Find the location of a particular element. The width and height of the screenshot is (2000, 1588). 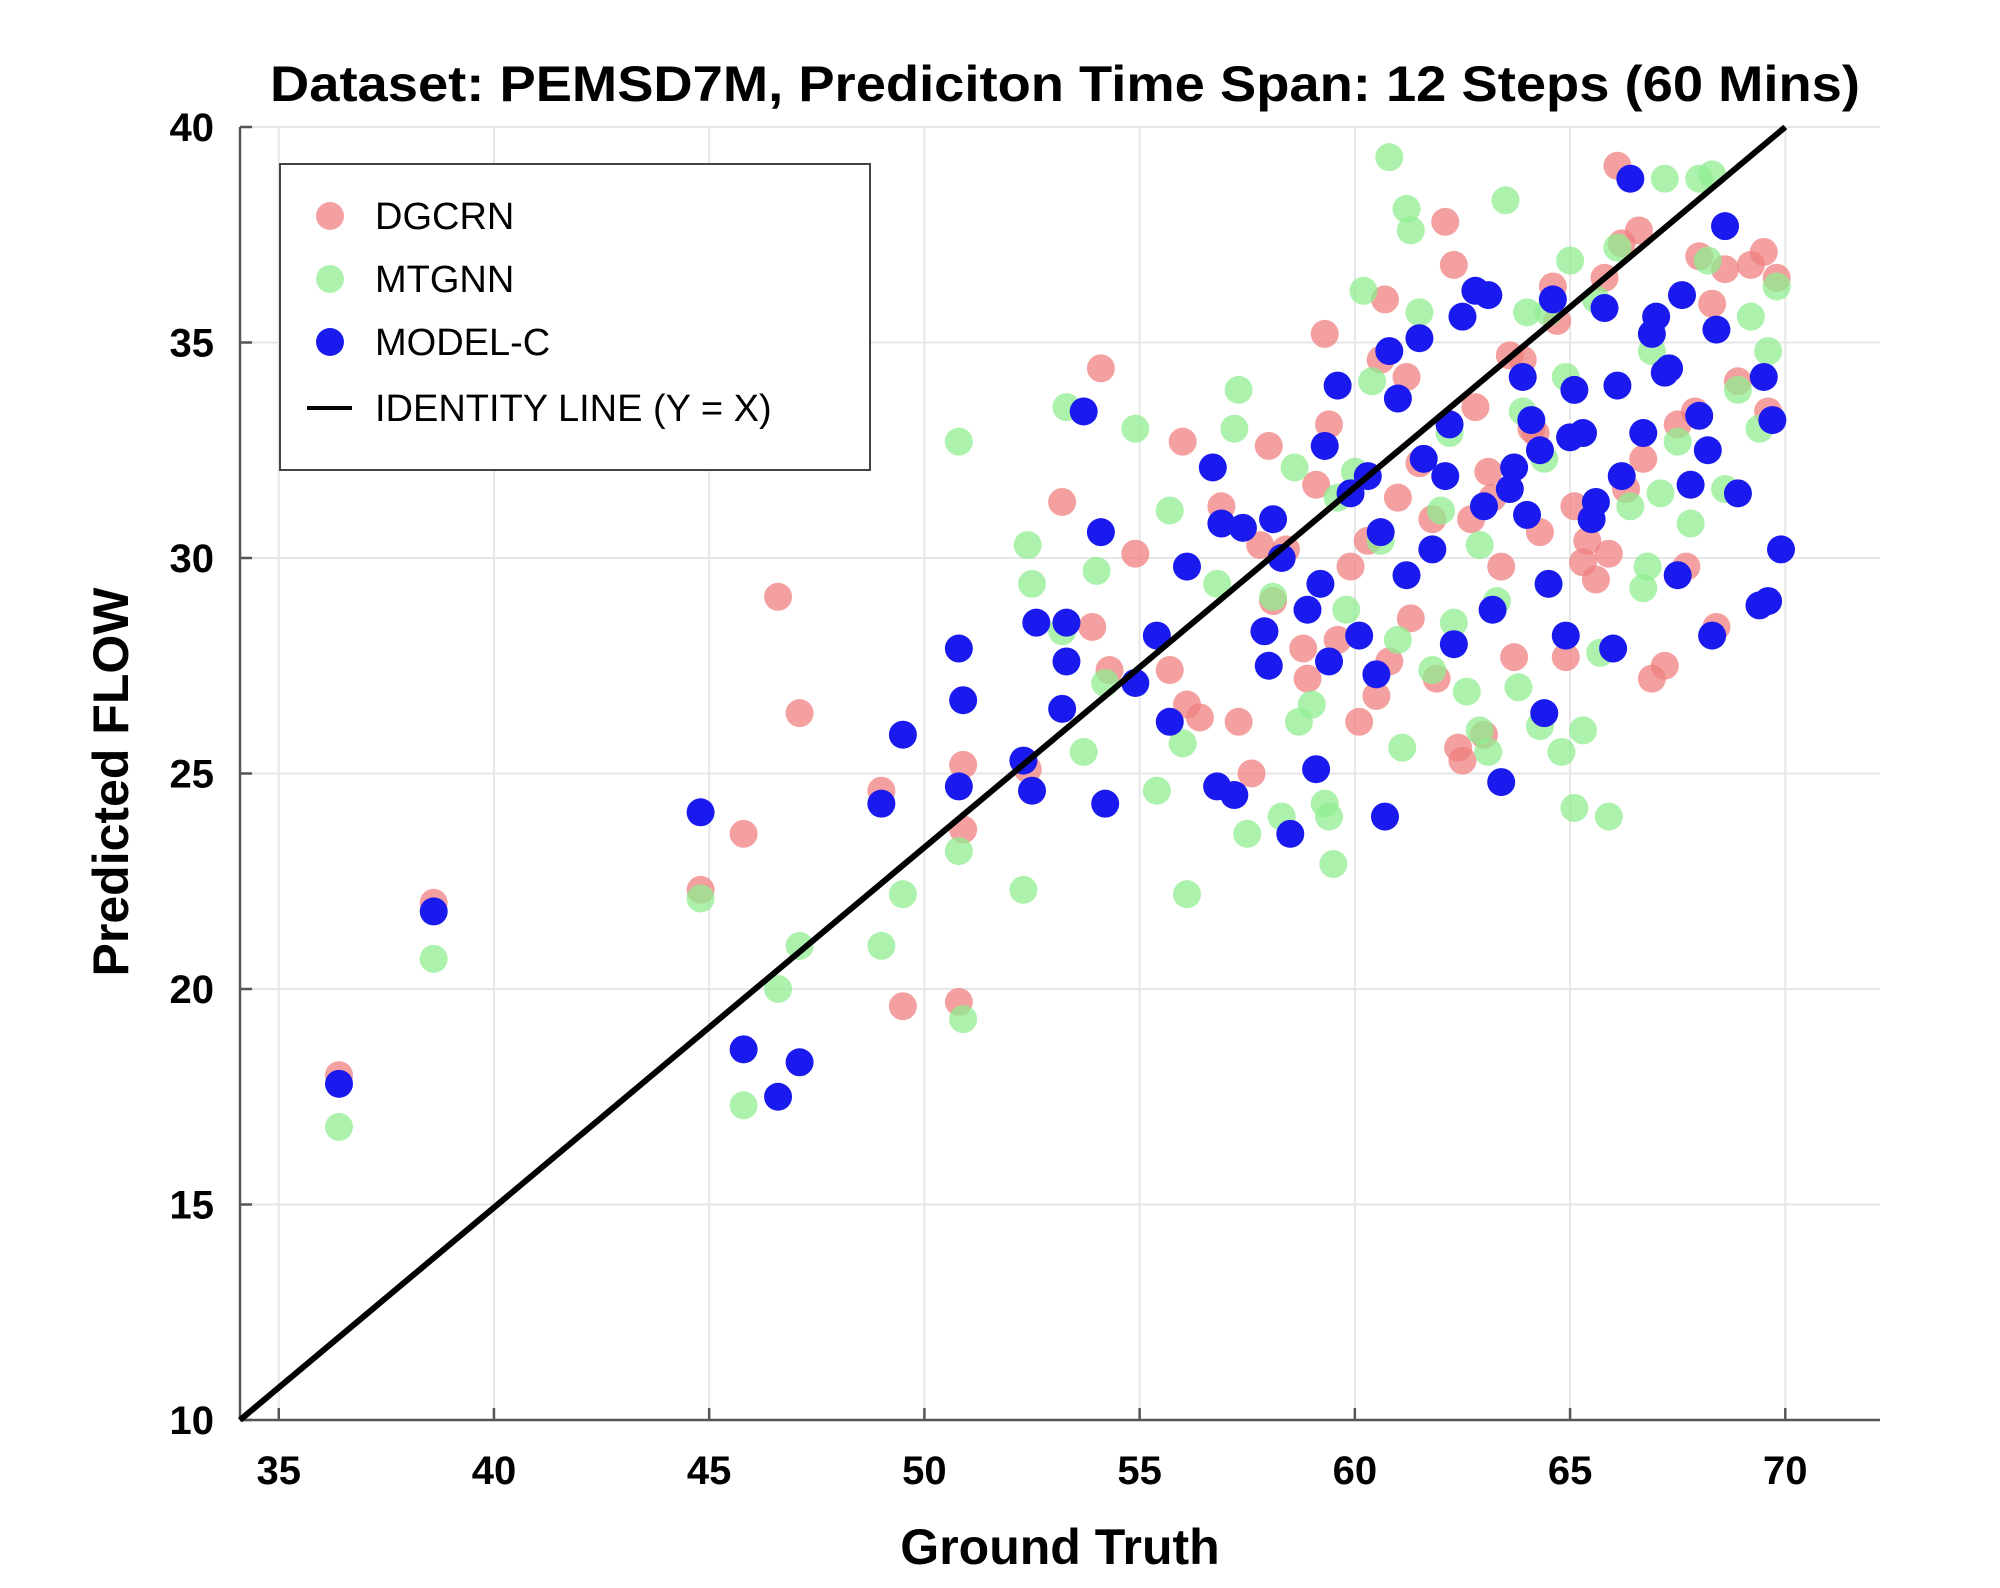

x-axis-label: Ground Truth is located at coordinates (1059, 1547).